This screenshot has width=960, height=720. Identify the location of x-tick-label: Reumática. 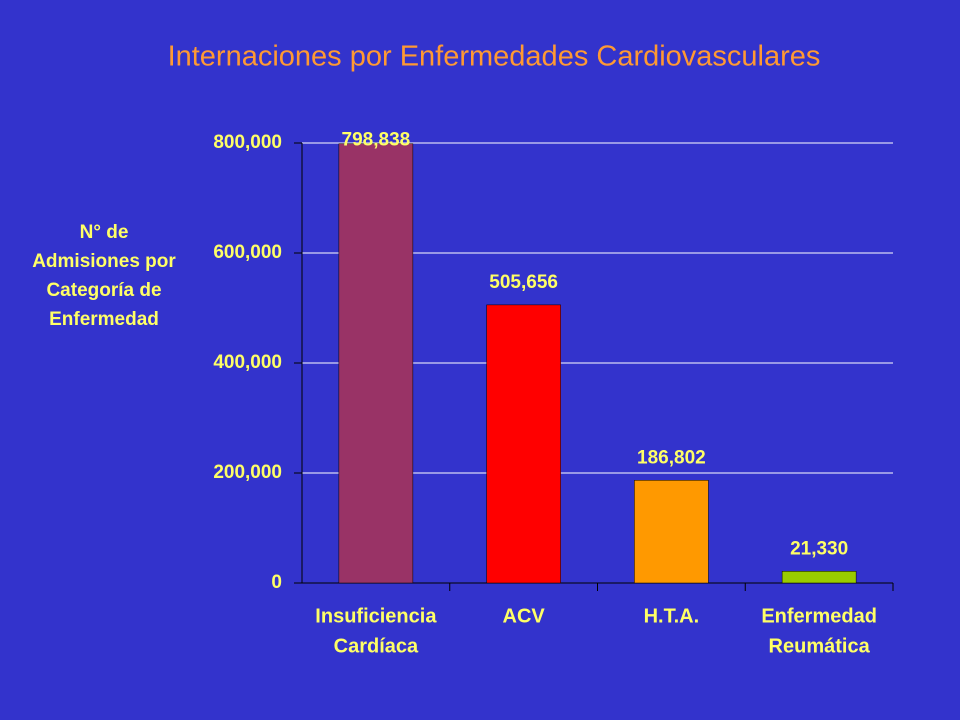
(820, 646).